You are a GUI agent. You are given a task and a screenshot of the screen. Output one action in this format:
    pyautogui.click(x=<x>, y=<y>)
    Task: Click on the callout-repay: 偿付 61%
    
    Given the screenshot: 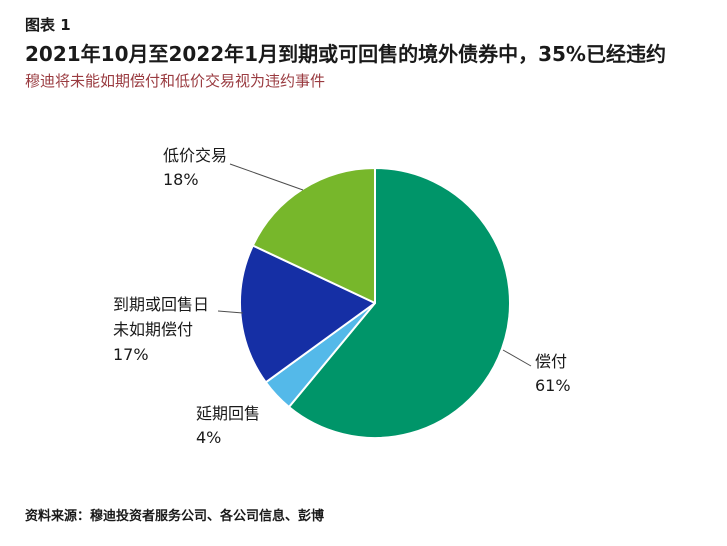 What is the action you would take?
    pyautogui.click(x=553, y=374)
    